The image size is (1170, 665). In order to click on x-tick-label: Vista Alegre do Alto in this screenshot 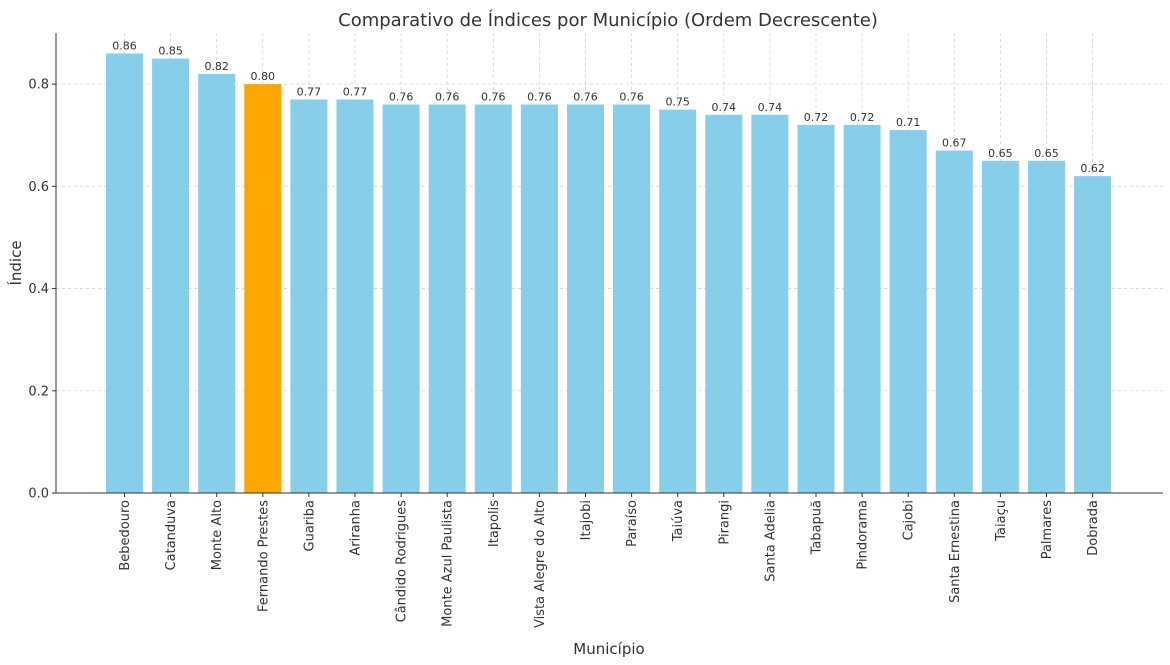, I will do `click(540, 564)`.